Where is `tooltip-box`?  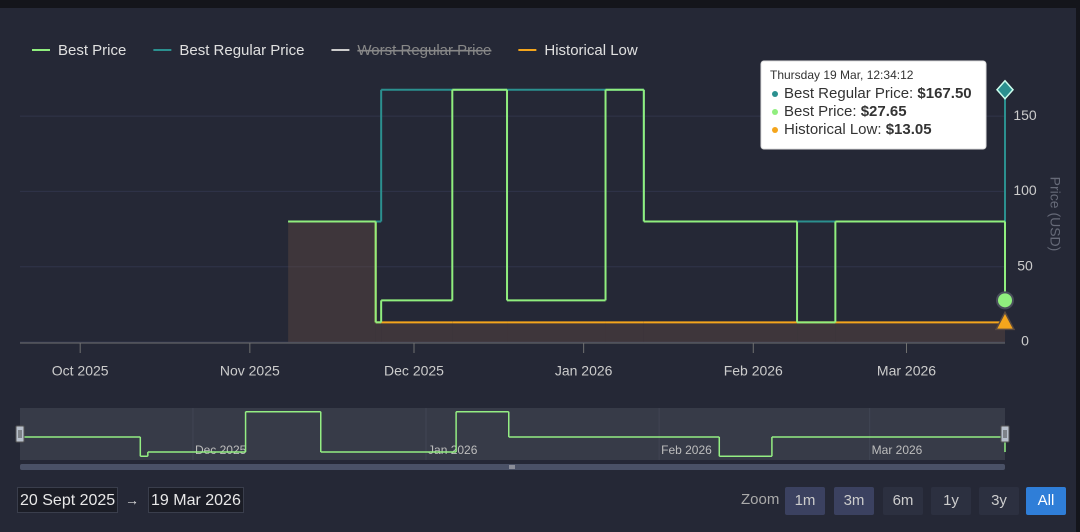
tooltip-box is located at coordinates (873, 105).